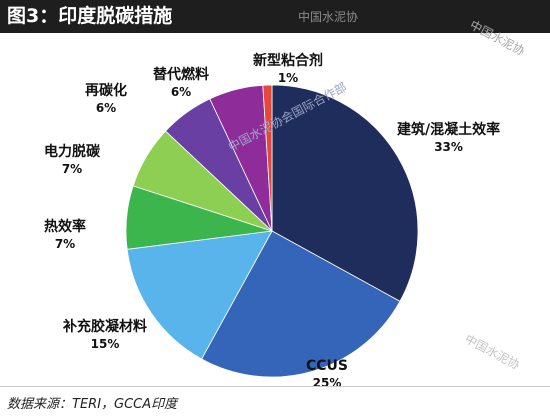  Describe the element at coordinates (328, 17) in the screenshot. I see `watermark-top: 中国水泥协` at that location.